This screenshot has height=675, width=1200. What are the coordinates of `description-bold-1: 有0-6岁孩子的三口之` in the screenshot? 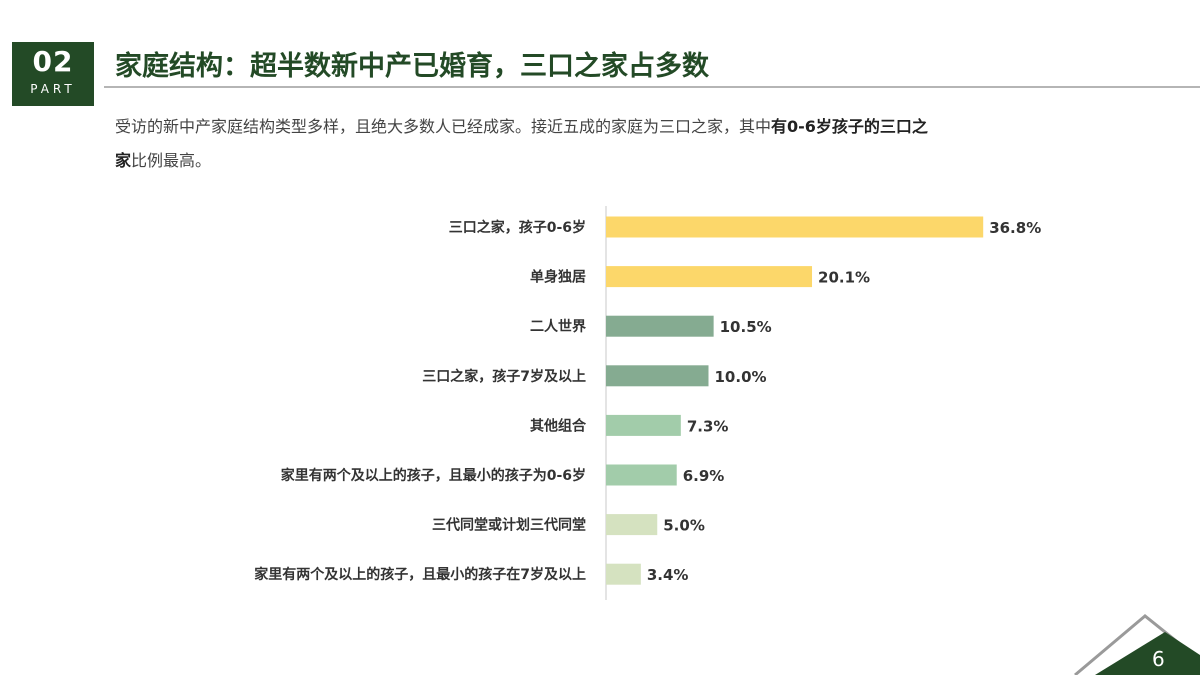 It's located at (849, 126).